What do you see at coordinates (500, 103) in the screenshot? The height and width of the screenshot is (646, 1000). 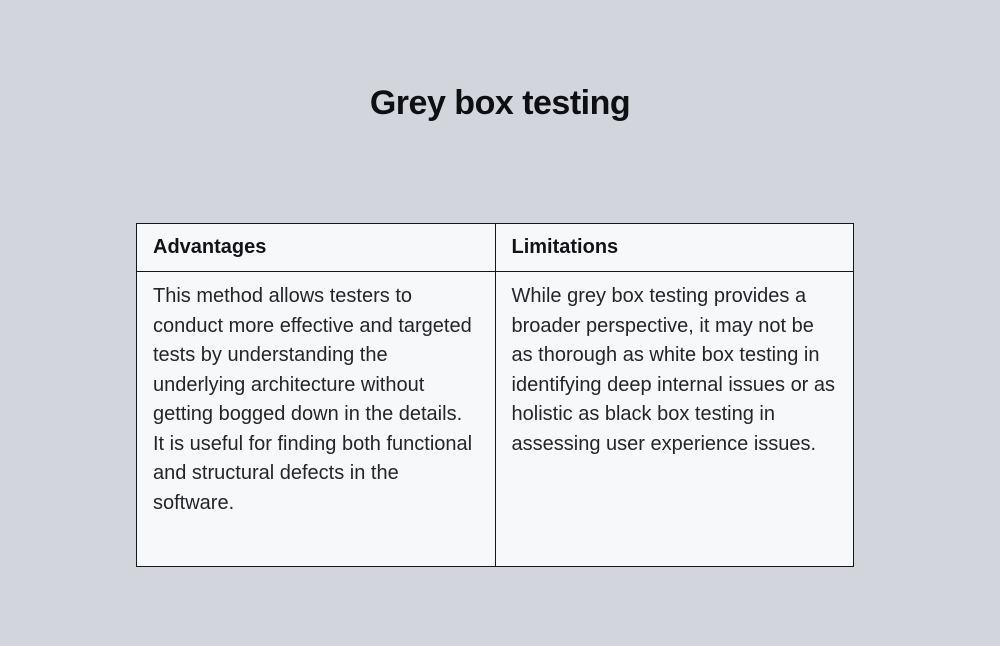 I see `page-title: Grey box testing` at bounding box center [500, 103].